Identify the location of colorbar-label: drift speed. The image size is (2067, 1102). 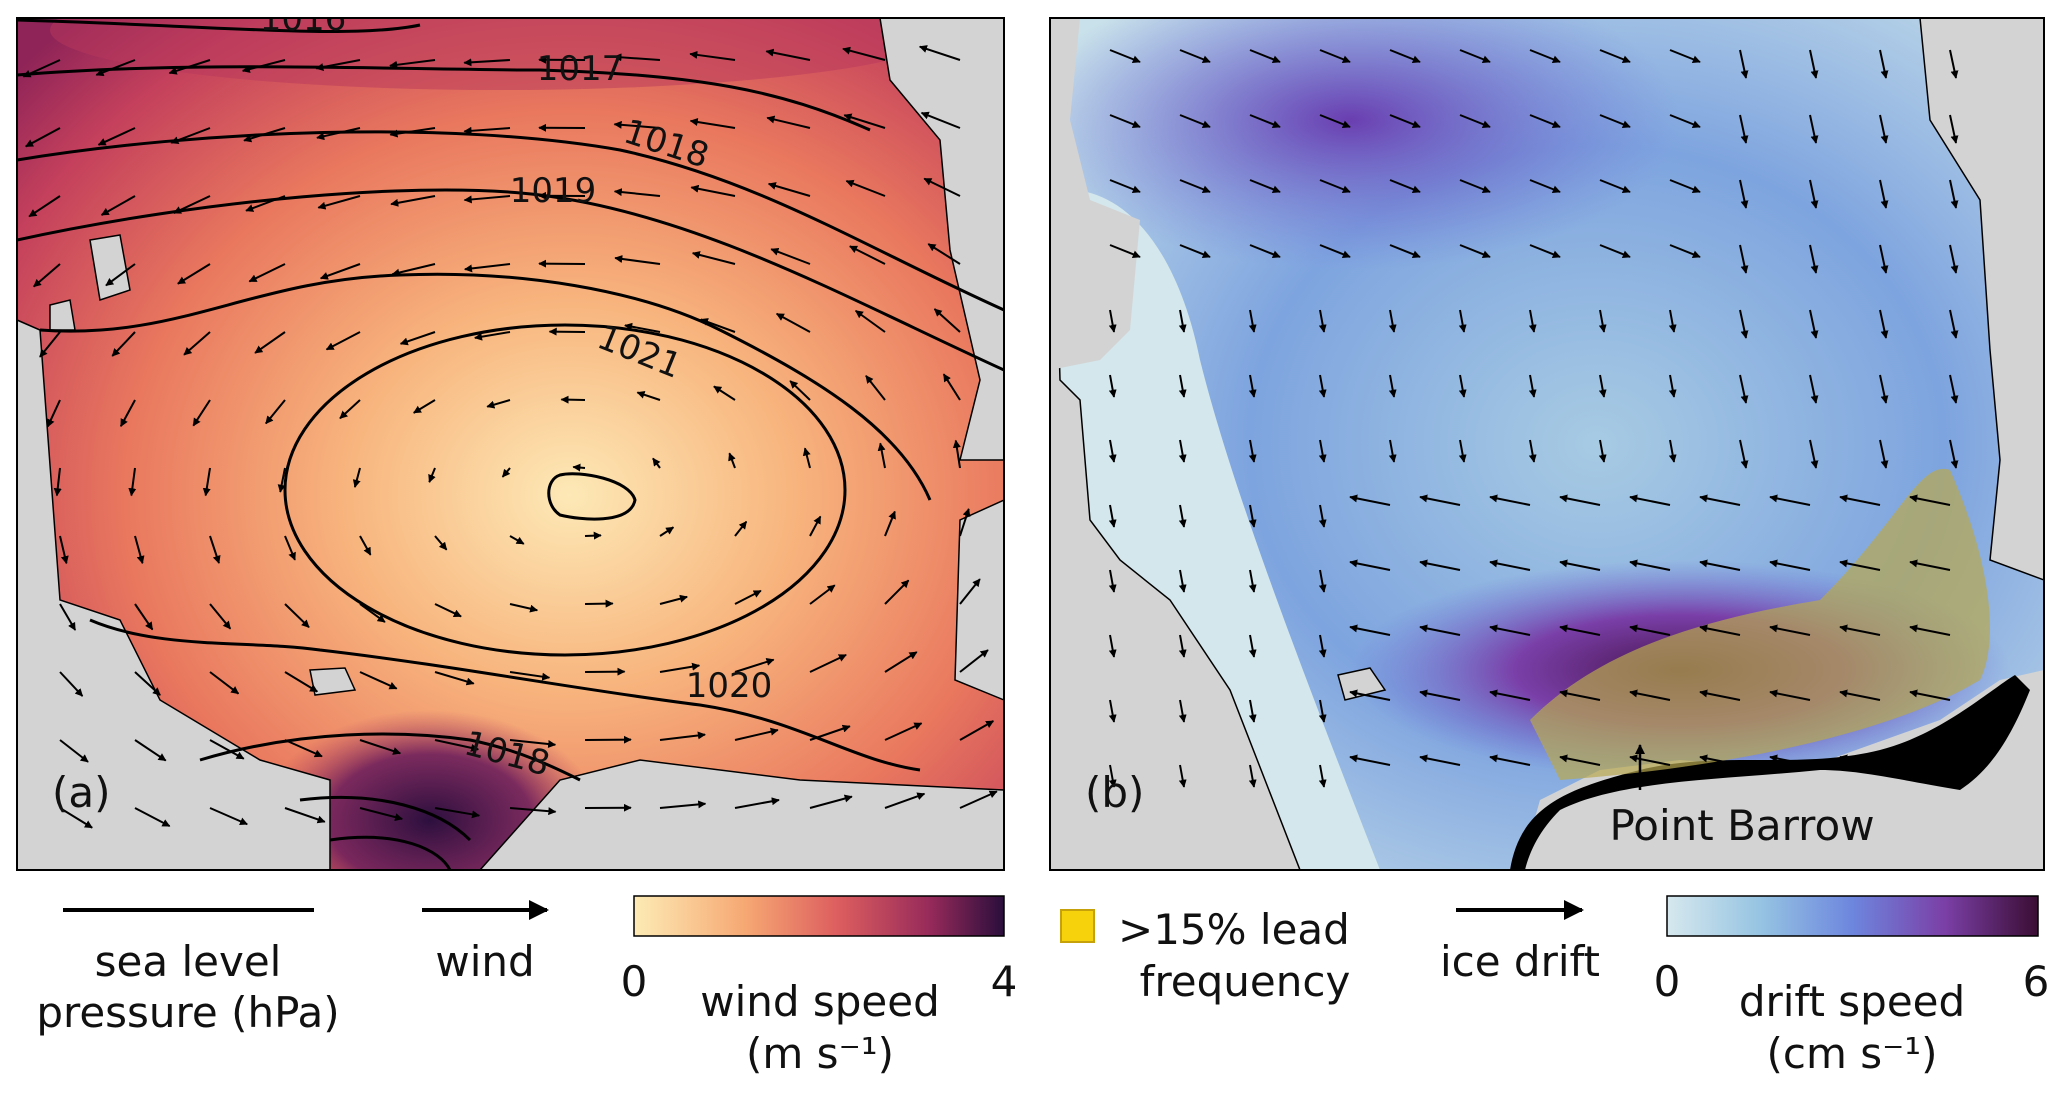
(1852, 1001).